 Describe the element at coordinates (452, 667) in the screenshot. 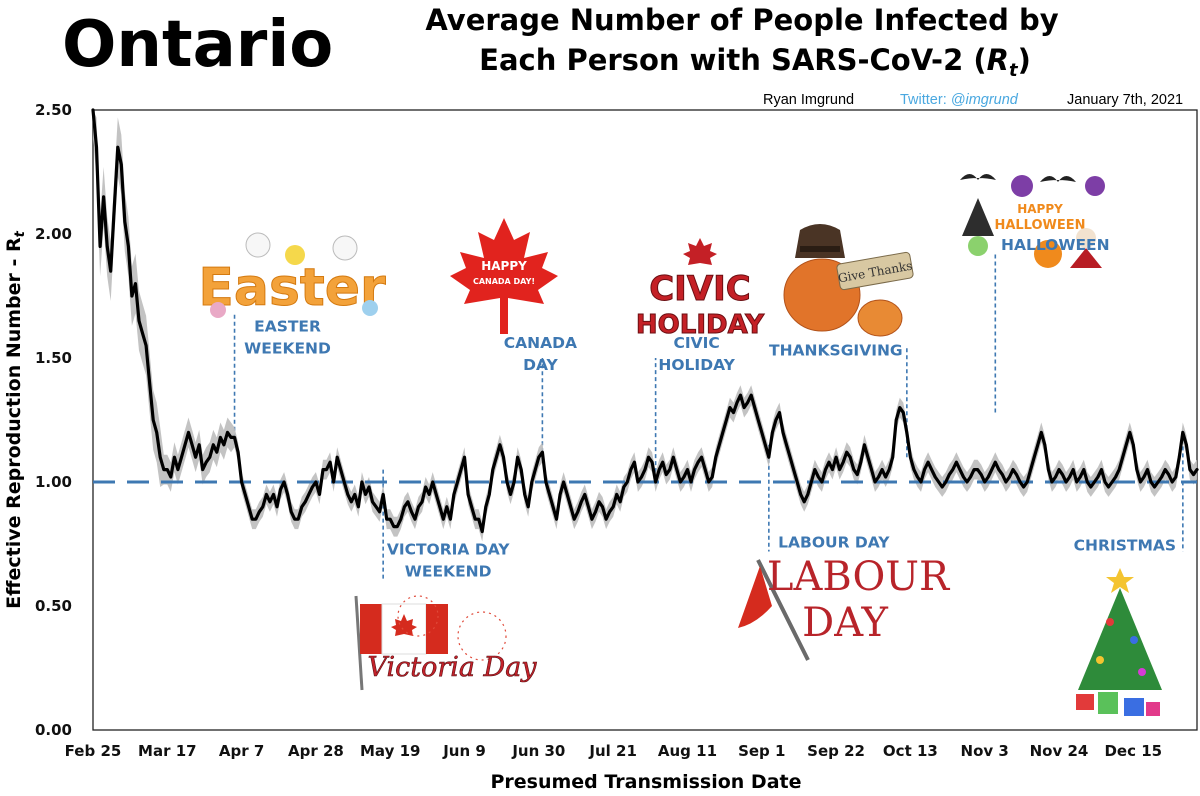

I see `victoria-day-script: Victoria Day` at that location.